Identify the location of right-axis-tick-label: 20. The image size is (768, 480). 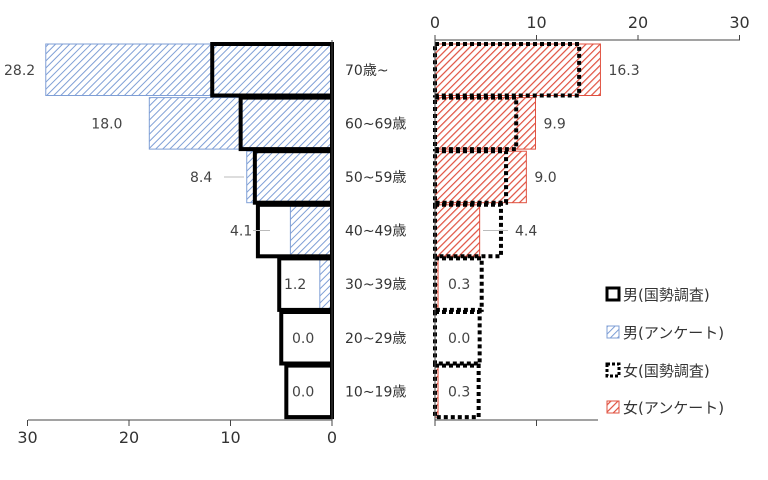
(638, 22).